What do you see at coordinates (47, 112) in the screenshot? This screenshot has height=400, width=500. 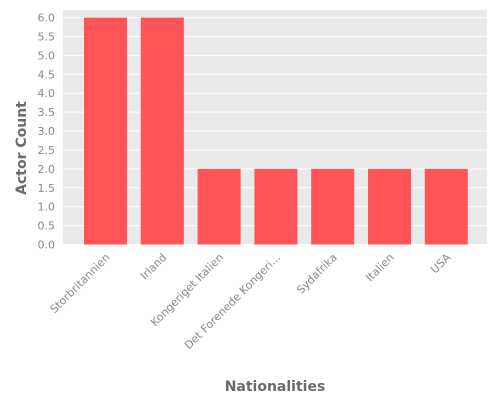 I see `y-tick-label: 3.5` at bounding box center [47, 112].